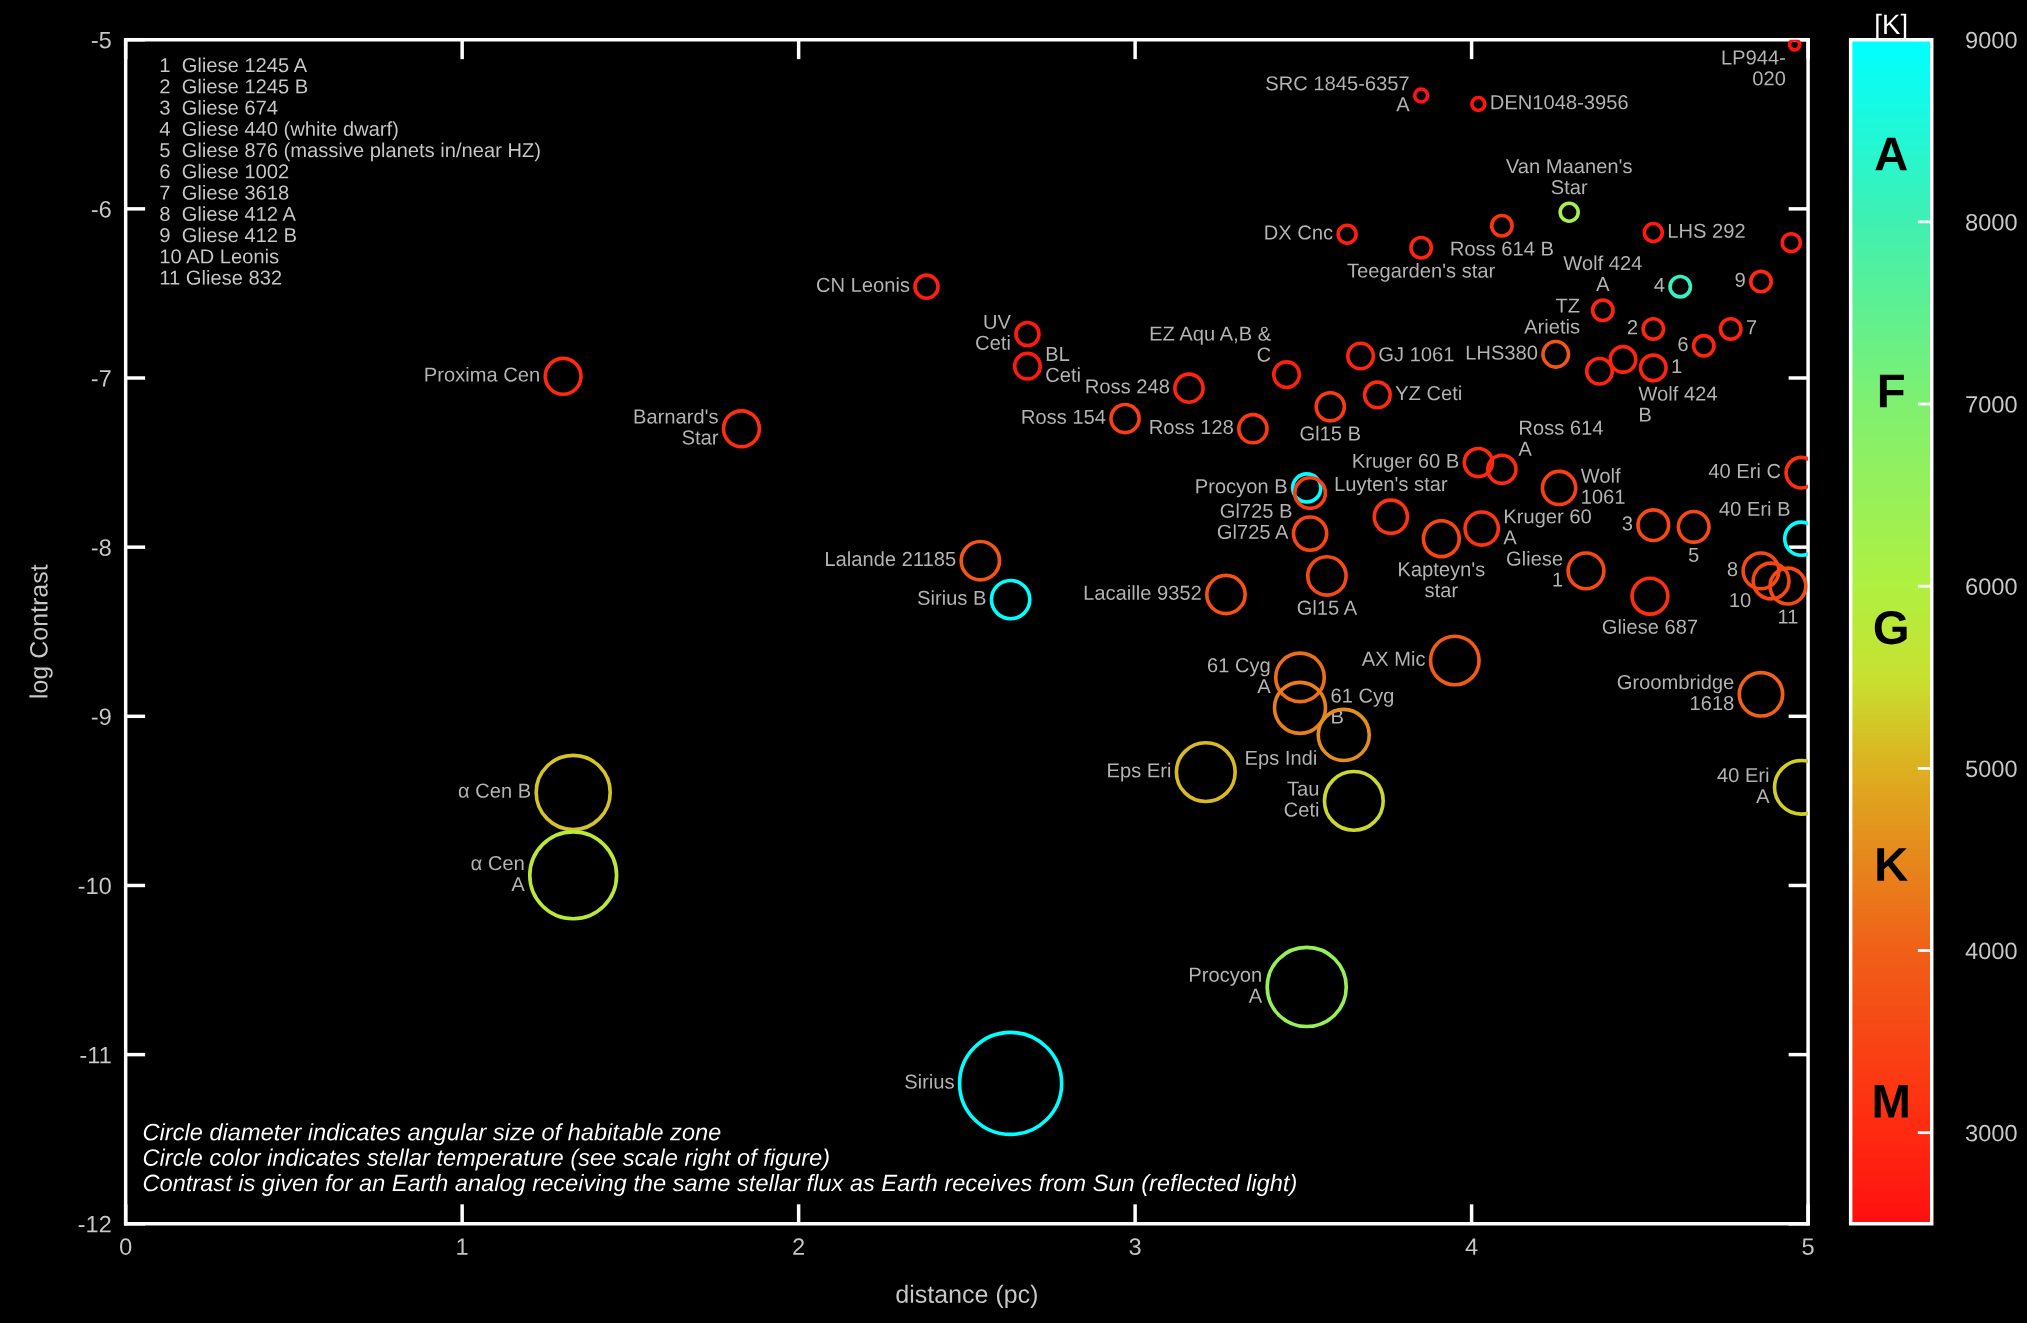 The height and width of the screenshot is (1323, 2027). Describe the element at coordinates (1135, 1247) in the screenshot. I see `x-tick-label: 3` at that location.